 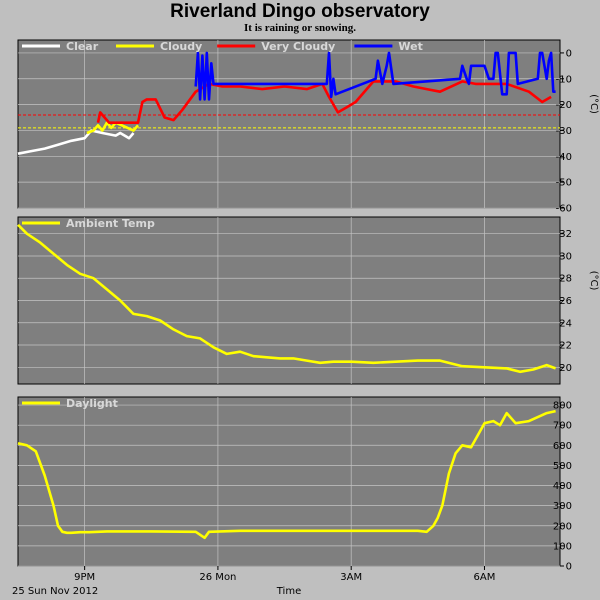 What do you see at coordinates (485, 577) in the screenshot?
I see `x-tick-label: 6AM` at bounding box center [485, 577].